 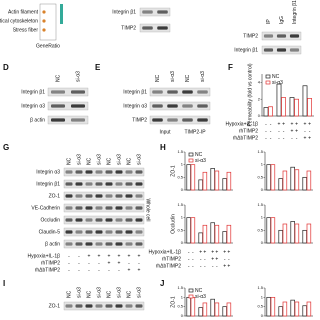 I want to click on panel-label: J, so click(x=162, y=283).